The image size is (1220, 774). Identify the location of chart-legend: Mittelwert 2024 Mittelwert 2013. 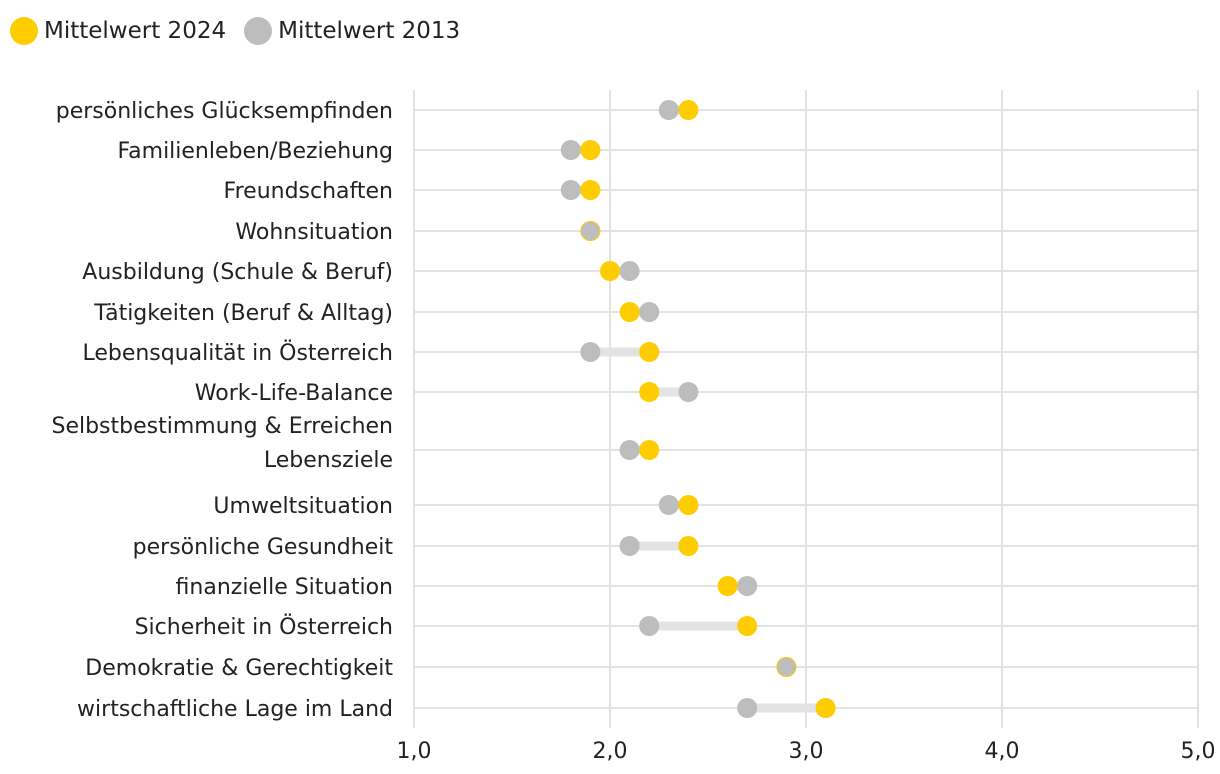
(244, 31).